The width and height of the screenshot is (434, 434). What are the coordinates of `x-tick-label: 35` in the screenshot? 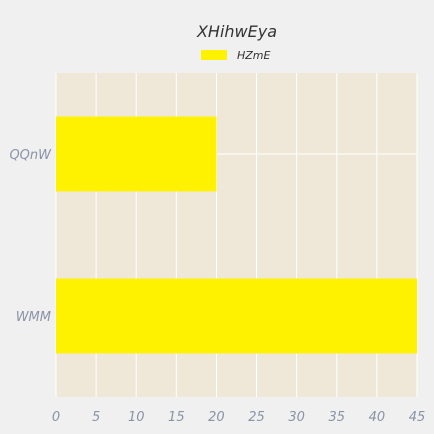 It's located at (337, 417).